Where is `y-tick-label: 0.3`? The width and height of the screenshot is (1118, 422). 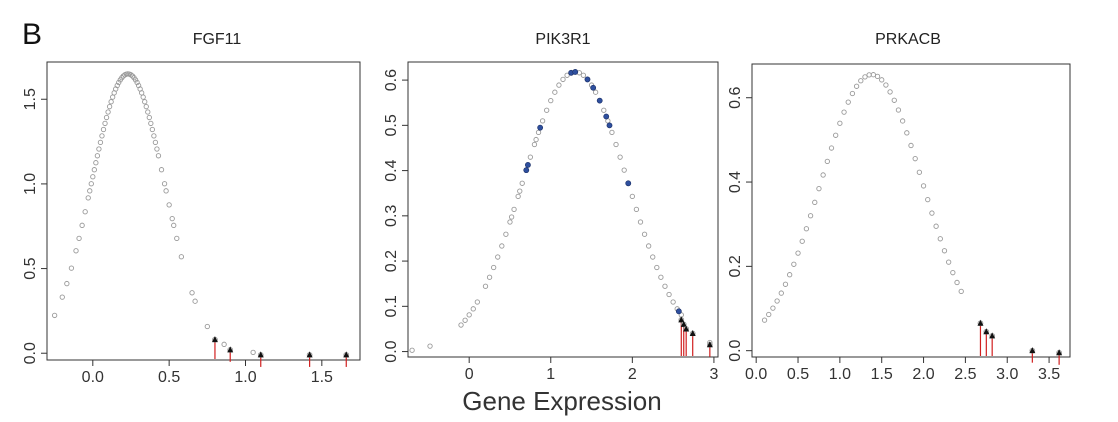 y-tick-label: 0.3 is located at coordinates (391, 216).